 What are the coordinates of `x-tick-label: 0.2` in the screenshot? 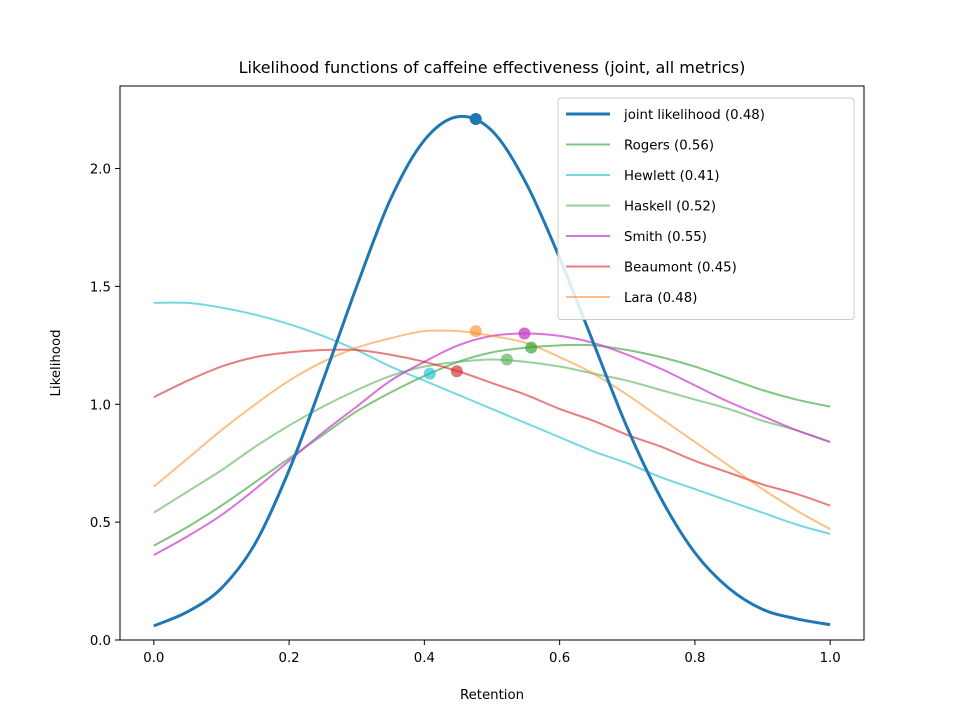 It's located at (289, 658).